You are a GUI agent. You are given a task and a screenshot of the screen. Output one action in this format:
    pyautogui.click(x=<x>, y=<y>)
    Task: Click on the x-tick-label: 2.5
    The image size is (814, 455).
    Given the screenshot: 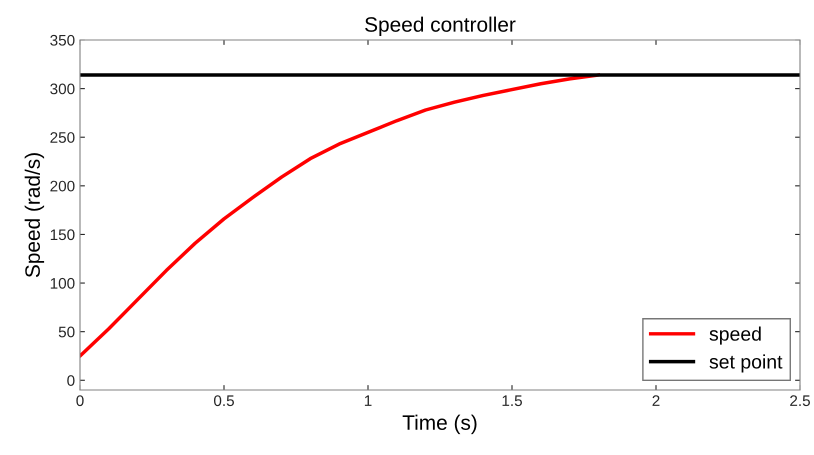 What is the action you would take?
    pyautogui.click(x=800, y=400)
    